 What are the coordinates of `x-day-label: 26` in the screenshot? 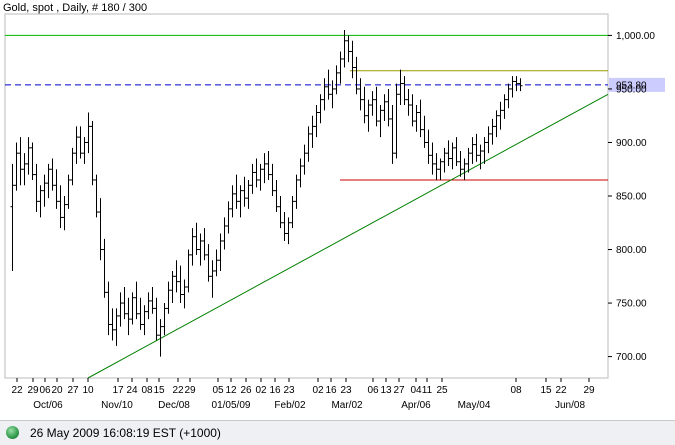 It's located at (246, 390).